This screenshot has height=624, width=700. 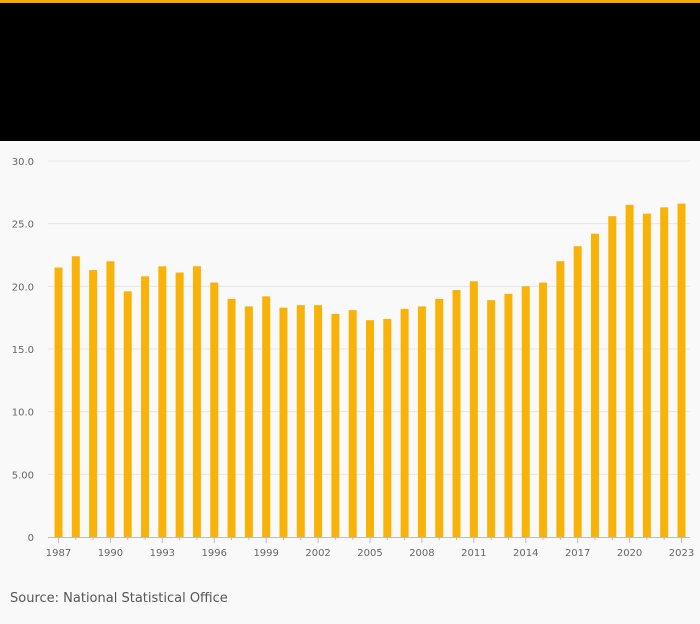 What do you see at coordinates (231, 417) in the screenshot?
I see `bar-1997` at bounding box center [231, 417].